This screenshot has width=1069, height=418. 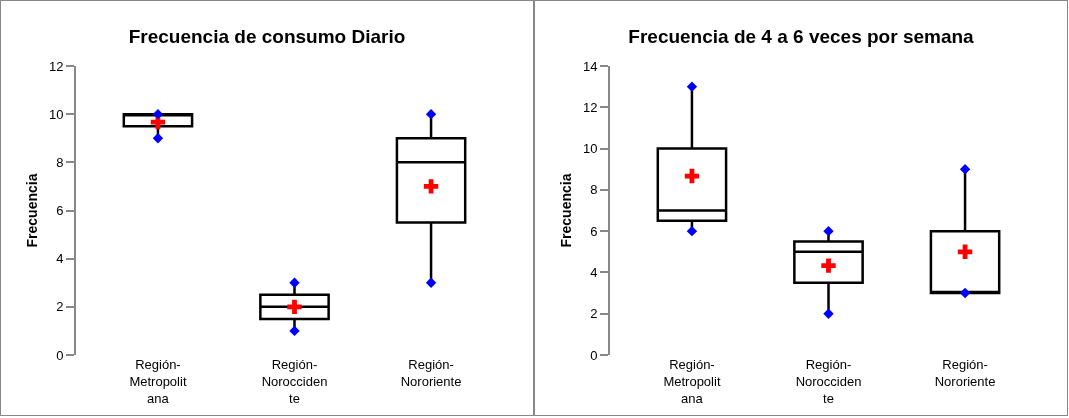 I want to click on chart-title: Frecuencia de consumo Diario, so click(x=267, y=37).